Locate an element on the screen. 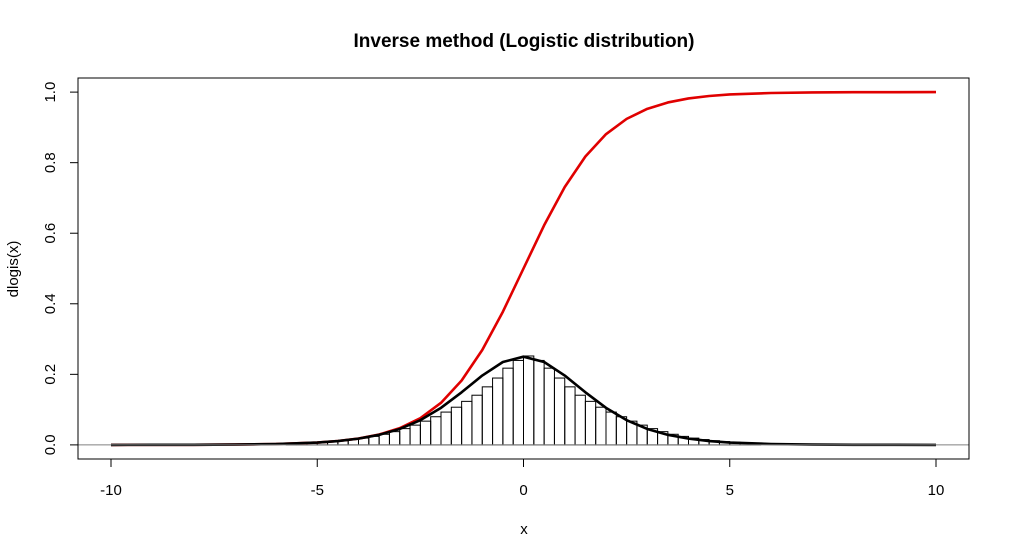  y-tick-label: 1.0 is located at coordinates (50, 92).